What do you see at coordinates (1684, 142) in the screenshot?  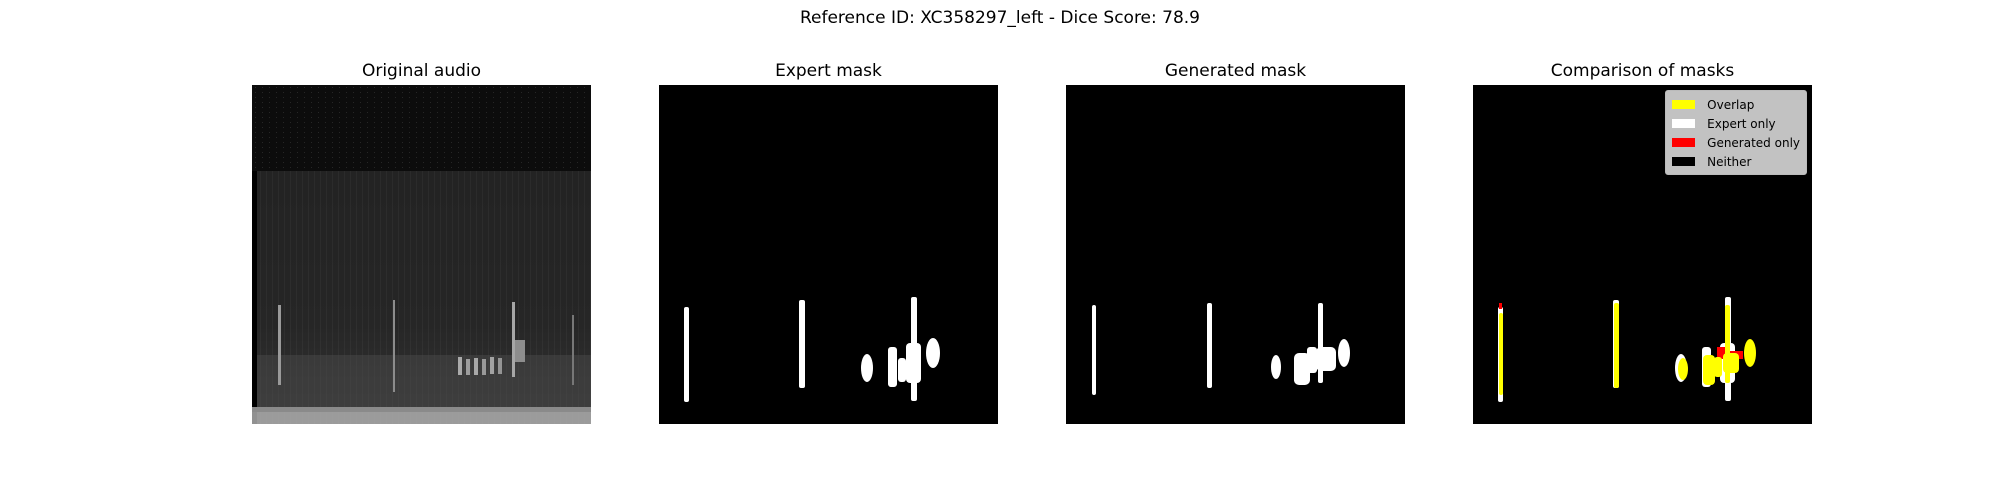 I see `legend-swatch-generated-only` at bounding box center [1684, 142].